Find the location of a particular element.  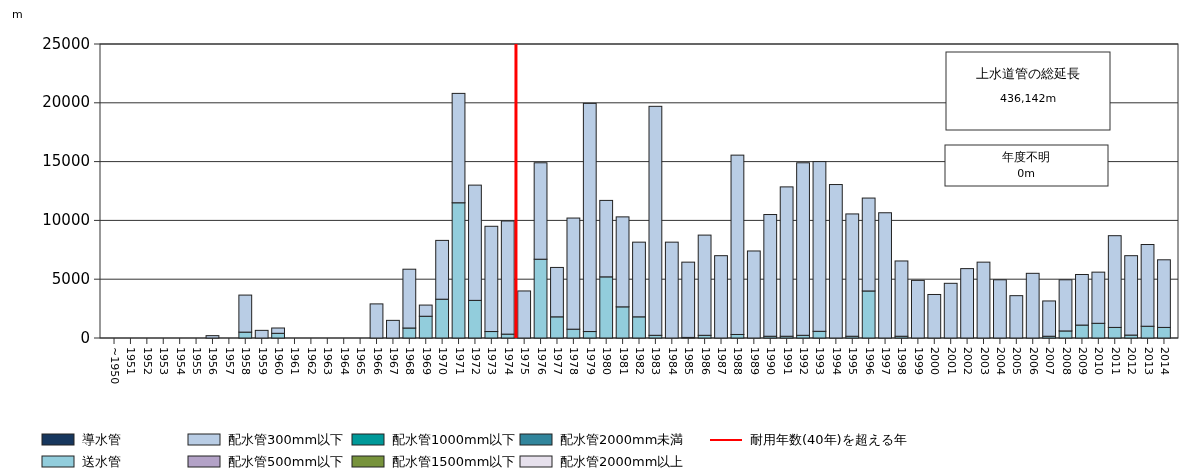

x-tick-label: 1993 is located at coordinates (820, 361).